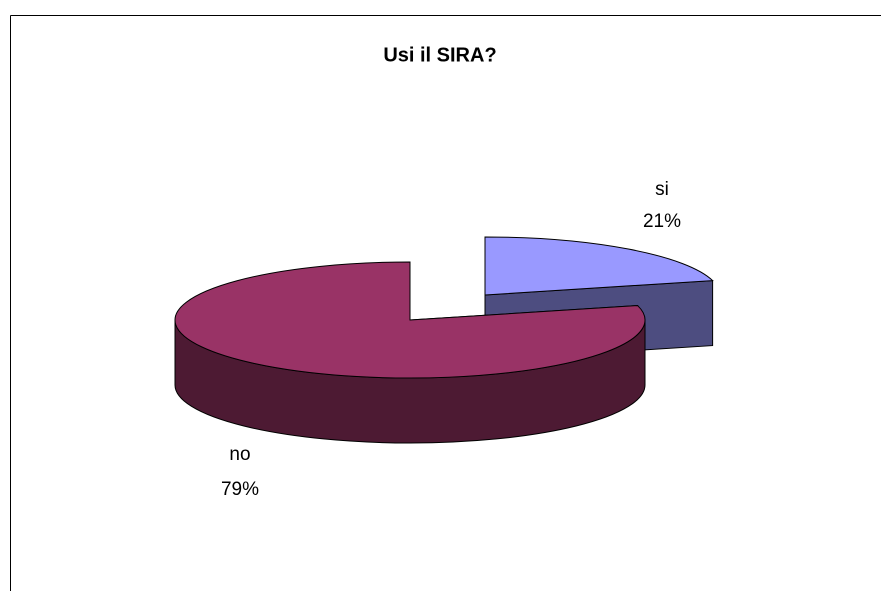 This screenshot has height=591, width=881. I want to click on slice-label: si, so click(662, 189).